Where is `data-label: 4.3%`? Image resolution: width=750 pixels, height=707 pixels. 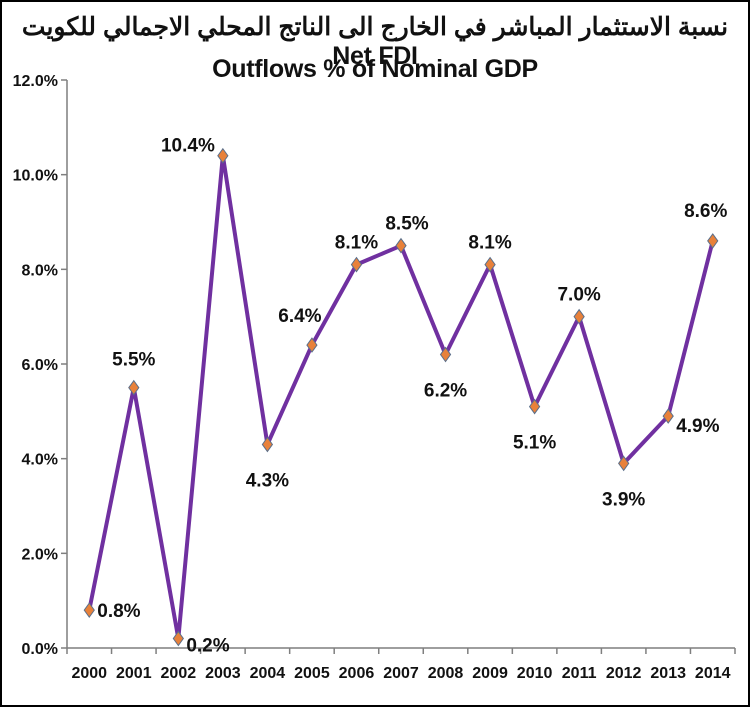 data-label: 4.3% is located at coordinates (267, 480).